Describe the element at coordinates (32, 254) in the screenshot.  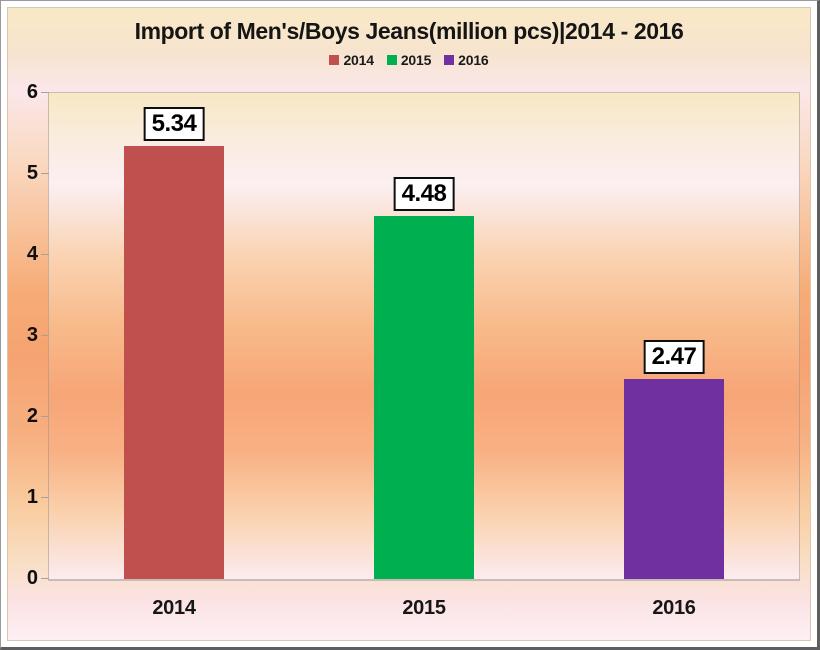
I see `y-tick-label-4: 4` at that location.